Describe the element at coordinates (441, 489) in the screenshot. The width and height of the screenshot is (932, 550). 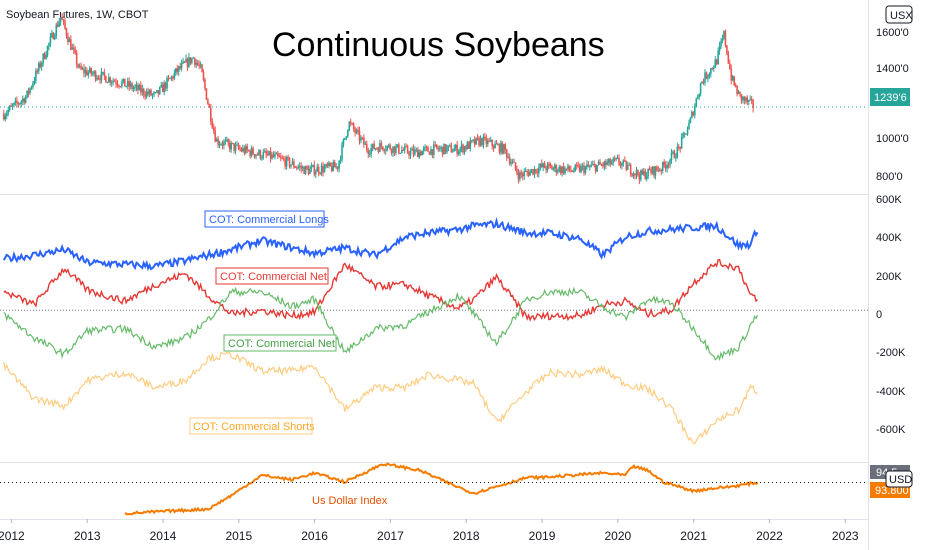
I see `series-dxy-line` at that location.